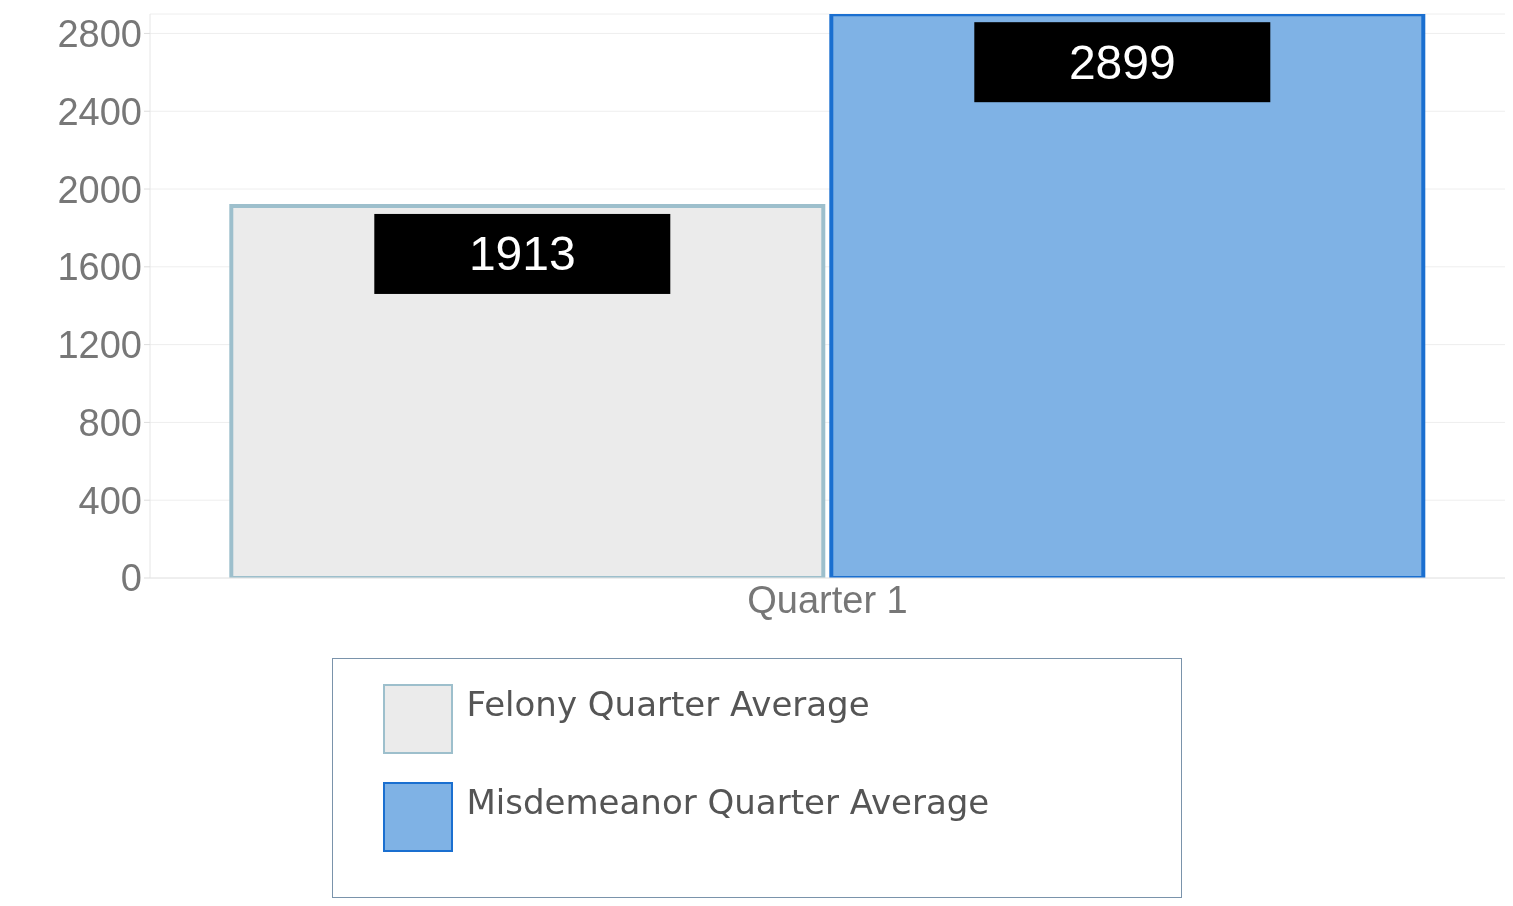  What do you see at coordinates (99, 189) in the screenshot?
I see `y-tick-label: 2000` at bounding box center [99, 189].